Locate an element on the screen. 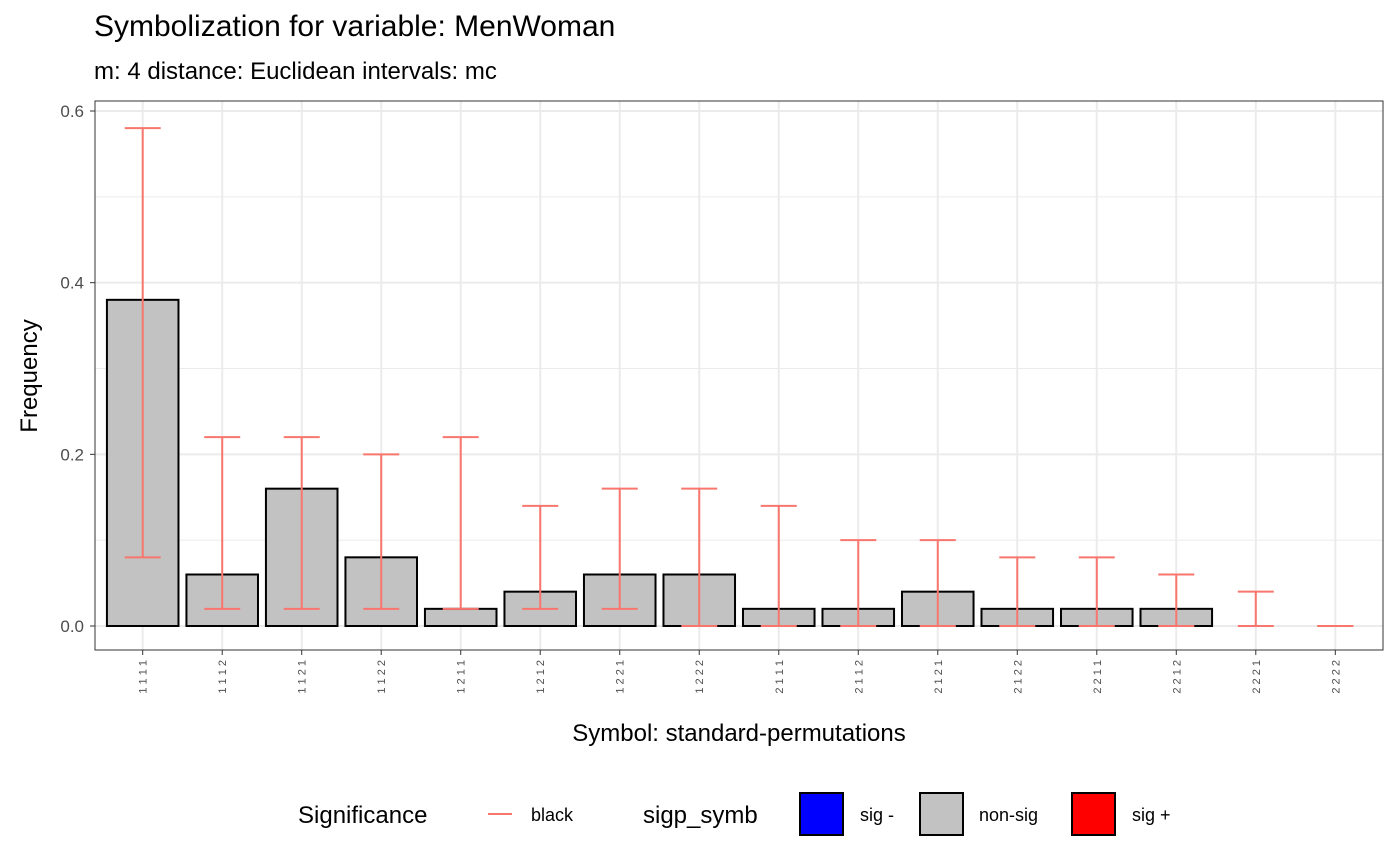  x-tick-label: 2 2 1 2 is located at coordinates (1177, 677).